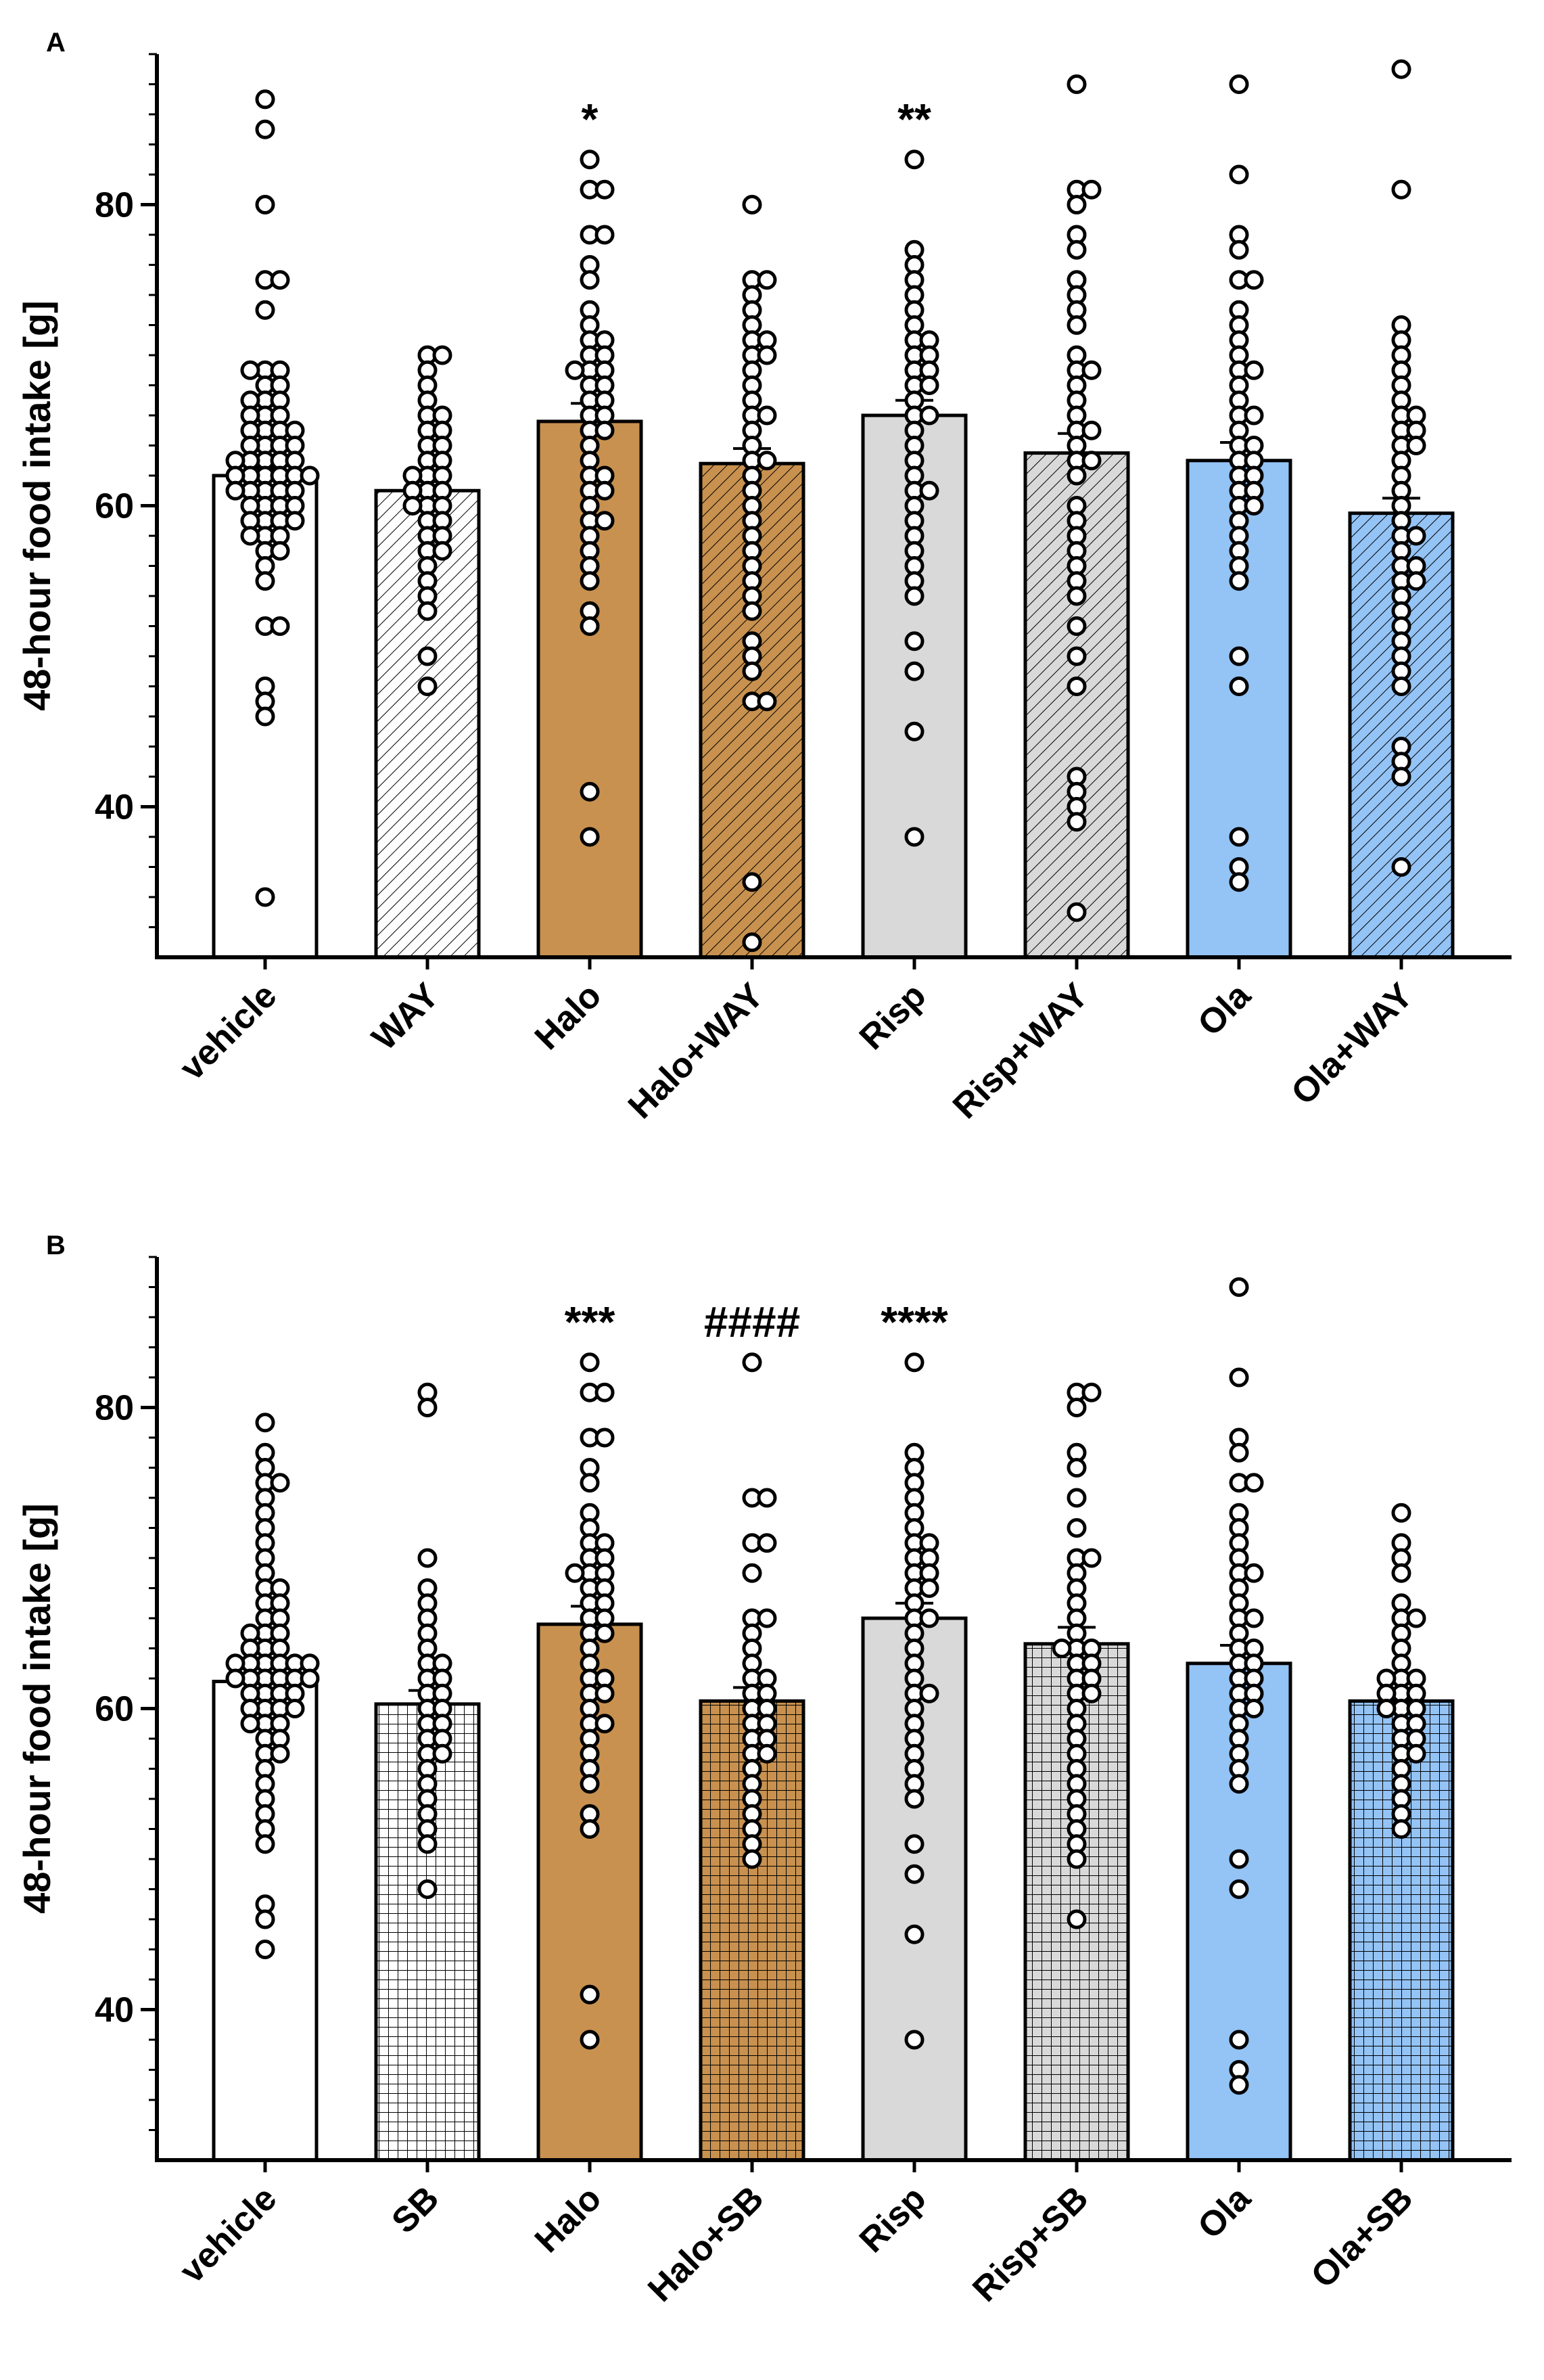  What do you see at coordinates (1362, 2236) in the screenshot?
I see `category-label: Ola+SB` at bounding box center [1362, 2236].